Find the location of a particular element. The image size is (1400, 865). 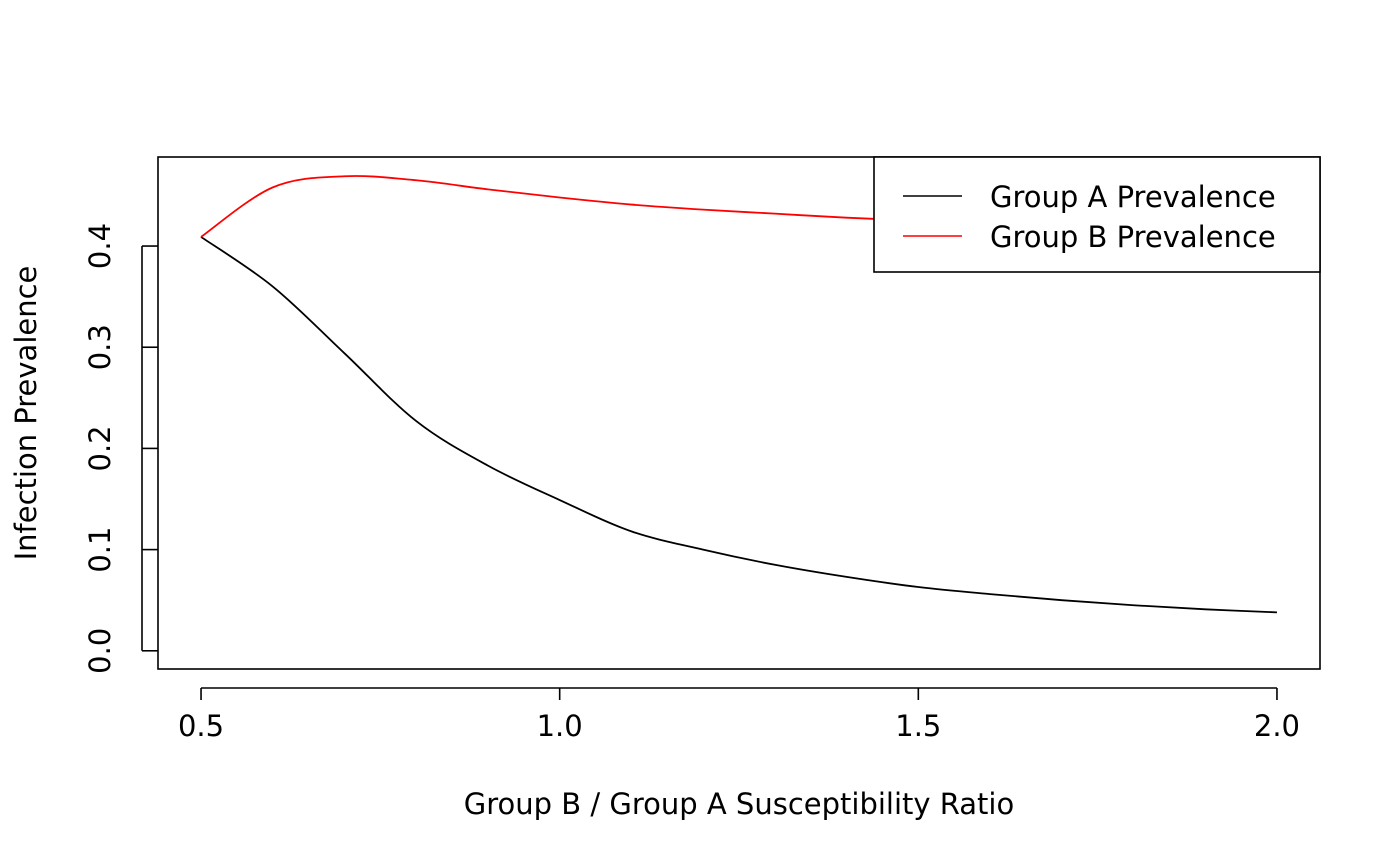

legend: Group A Prevalence Group B Prevalence is located at coordinates (1097, 214).